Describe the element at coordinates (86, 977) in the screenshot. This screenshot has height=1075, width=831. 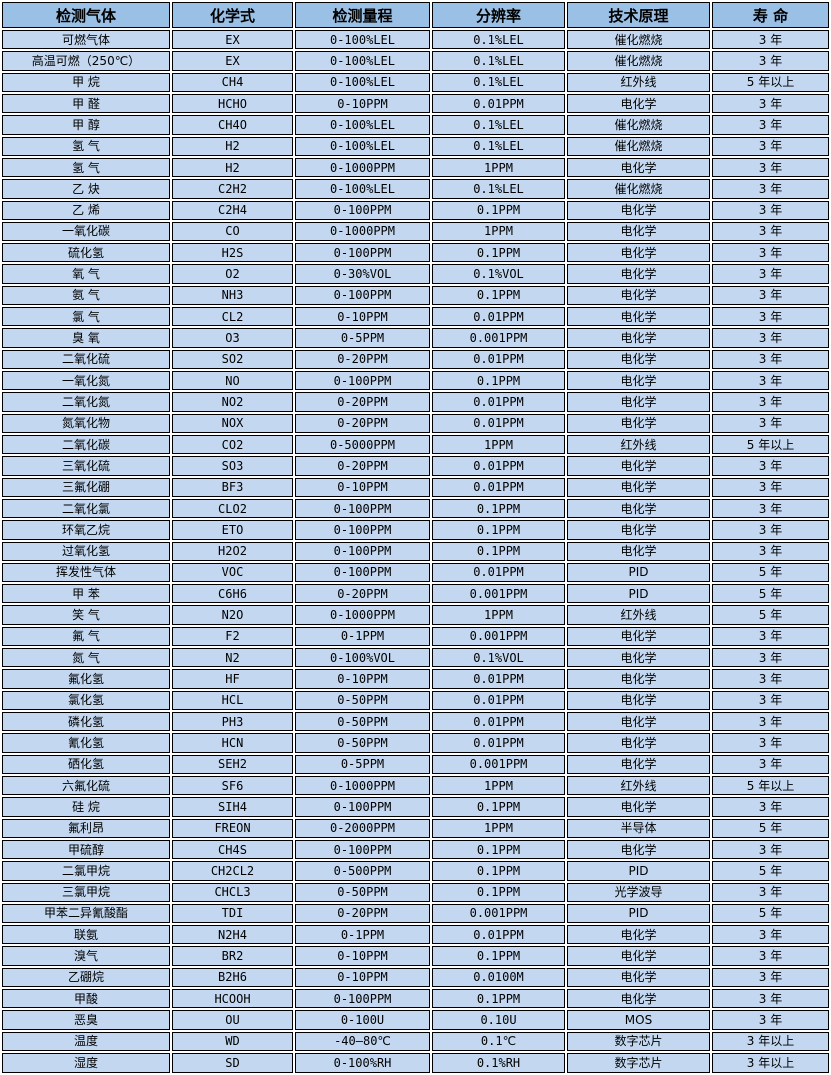
I see `cell-gas-name: 乙硼烷` at that location.